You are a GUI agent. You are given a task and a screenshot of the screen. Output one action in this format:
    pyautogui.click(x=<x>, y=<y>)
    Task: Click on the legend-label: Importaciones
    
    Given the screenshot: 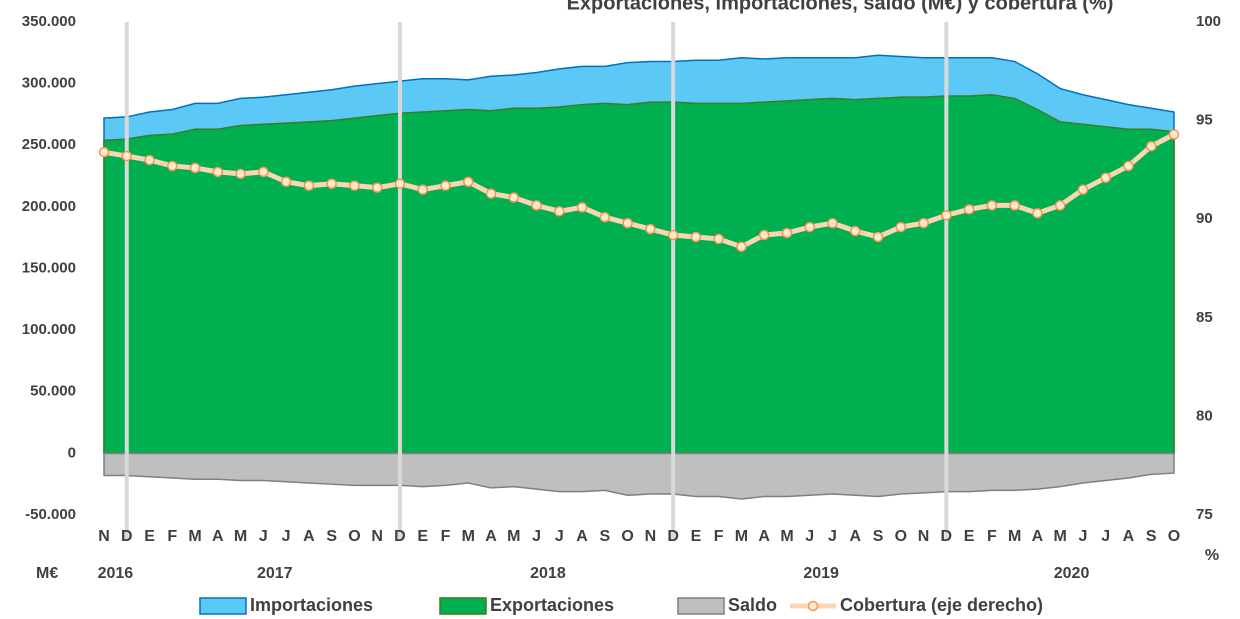 What is the action you would take?
    pyautogui.click(x=311, y=605)
    